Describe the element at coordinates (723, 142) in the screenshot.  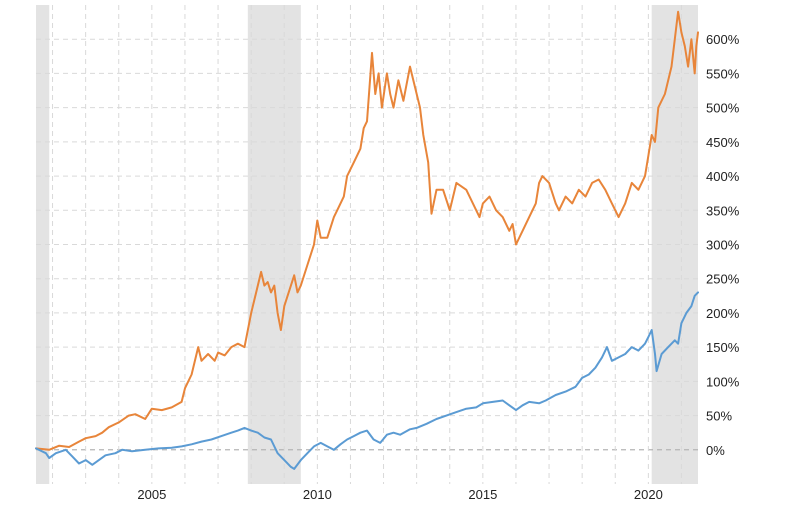
I see `y-tick-label: 450%` at that location.